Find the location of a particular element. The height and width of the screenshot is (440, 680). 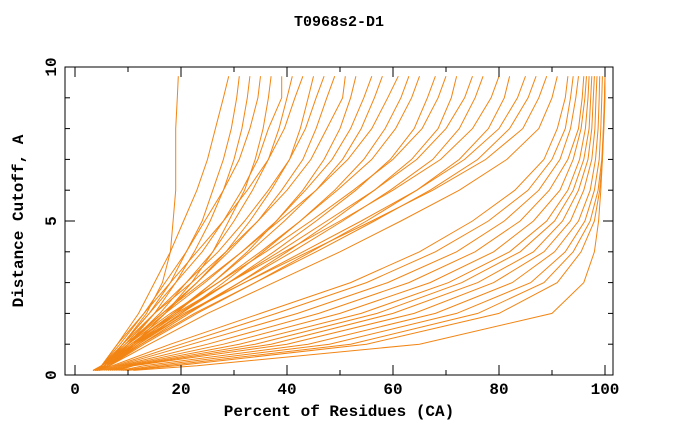

model-curve is located at coordinates (161, 223).